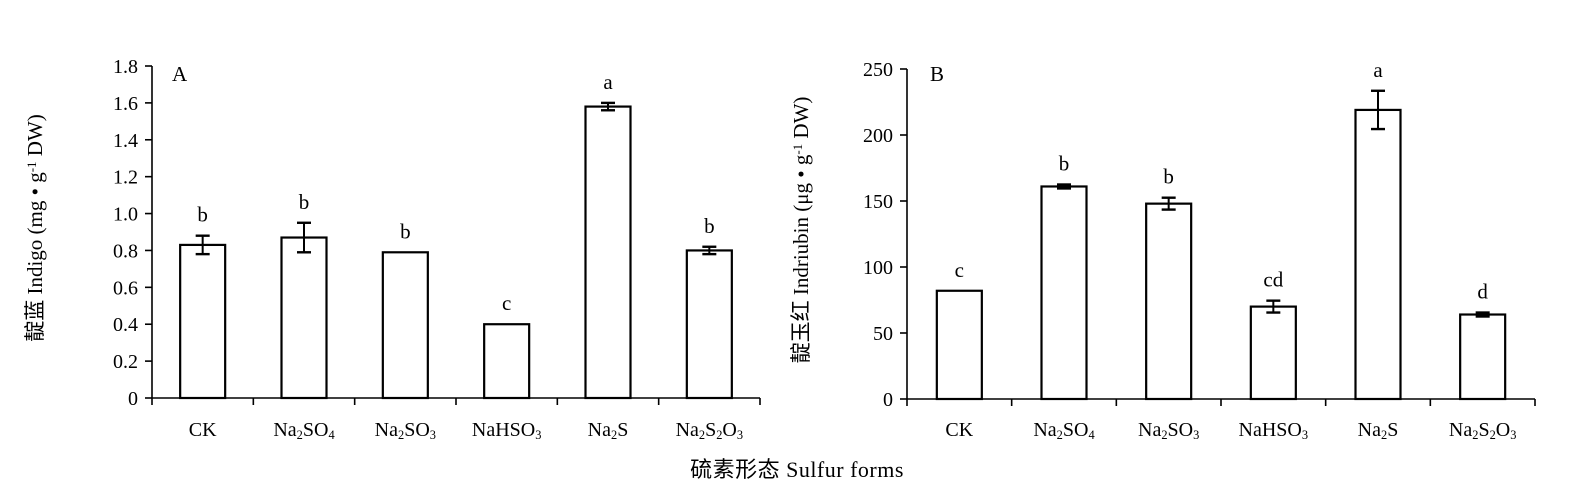  Describe the element at coordinates (125, 362) in the screenshot. I see `y-tick-label: 0.2` at that location.